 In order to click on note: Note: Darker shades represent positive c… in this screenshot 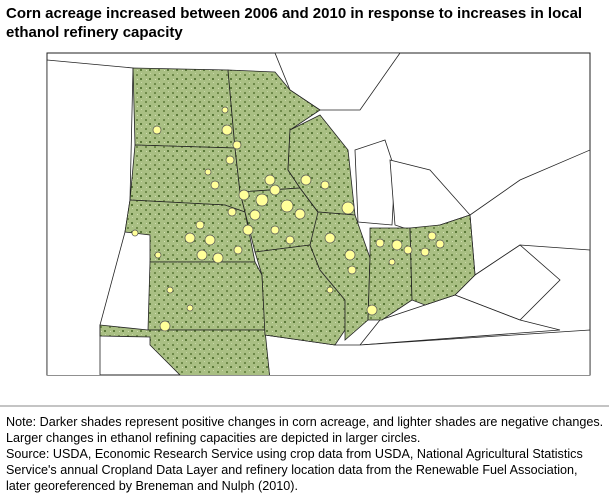, I will do `click(305, 430)`.